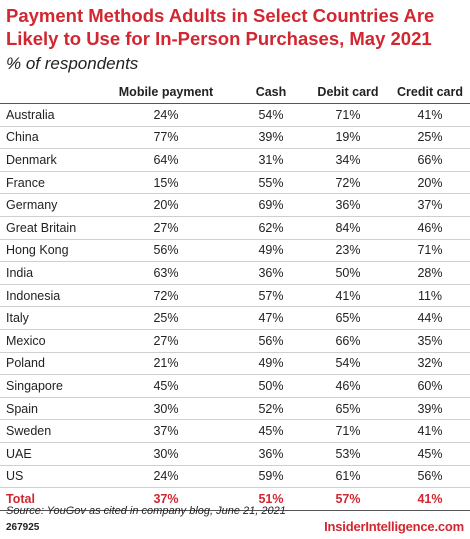 This screenshot has width=470, height=539. What do you see at coordinates (48, 228) in the screenshot?
I see `cell-country: Great Britain` at bounding box center [48, 228].